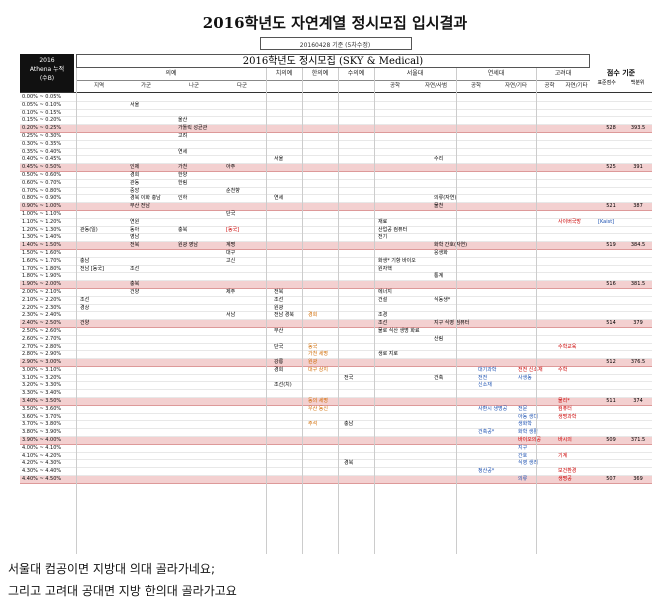 The height and width of the screenshot is (608, 672). Describe the element at coordinates (336, 168) in the screenshot. I see `table-row: 0.45% ~ 0.50% 인제 가천 아주 525 391` at that location.